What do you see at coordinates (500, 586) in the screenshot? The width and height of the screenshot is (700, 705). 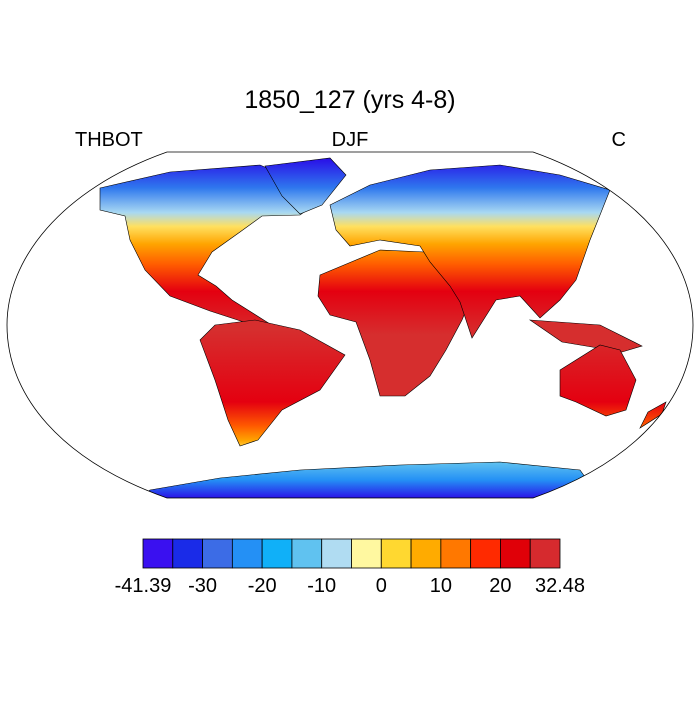 I see `colorbar-tick-label: 20` at bounding box center [500, 586].